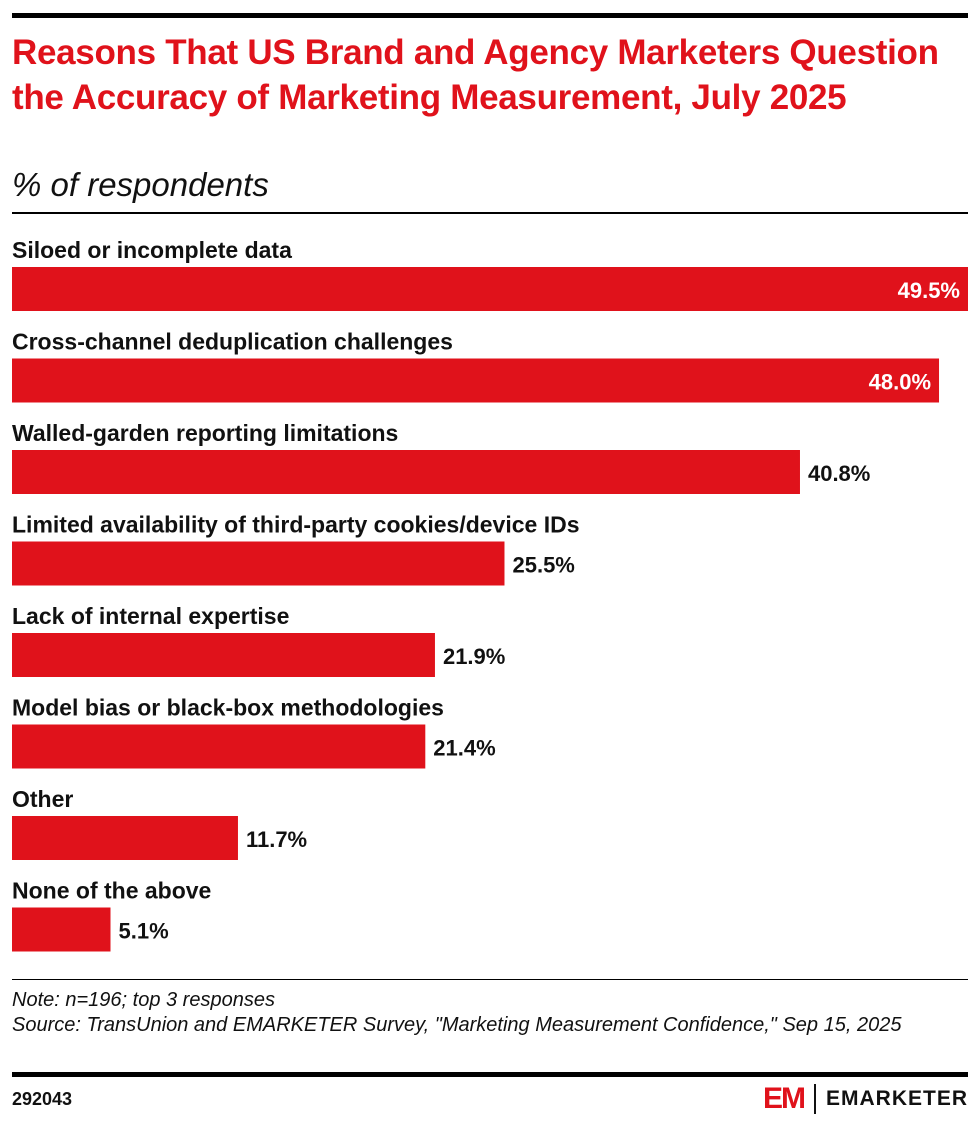  Describe the element at coordinates (814, 1099) in the screenshot. I see `logo-divider` at that location.